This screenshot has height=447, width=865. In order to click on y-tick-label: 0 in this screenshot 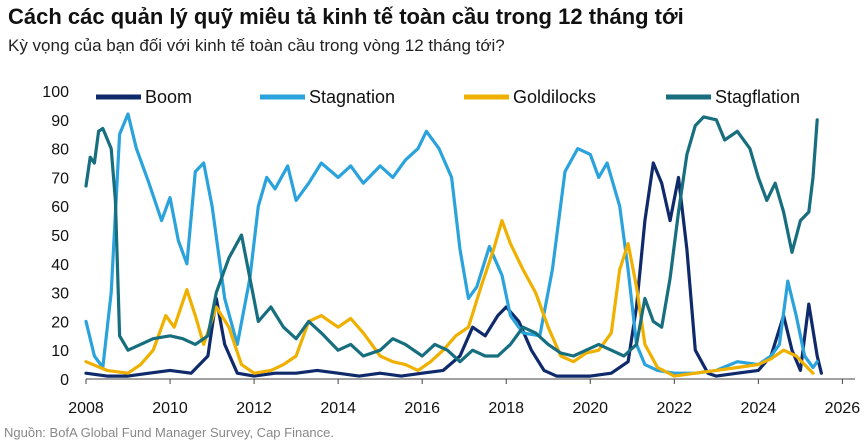, I will do `click(64, 380)`.